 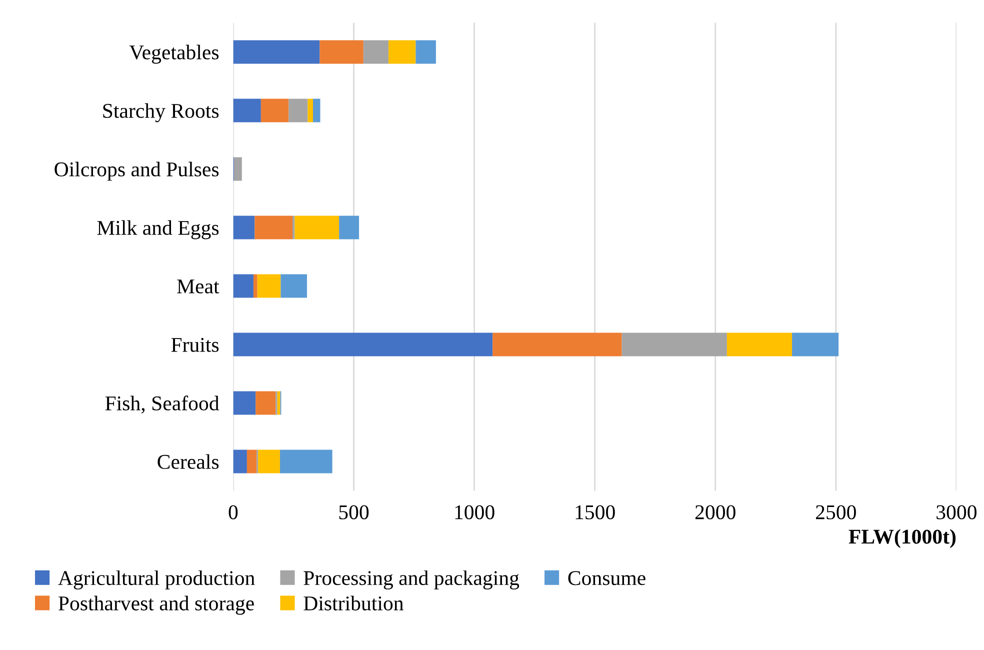 What do you see at coordinates (902, 538) in the screenshot?
I see `x-axis-title: FLW(1000t)` at bounding box center [902, 538].